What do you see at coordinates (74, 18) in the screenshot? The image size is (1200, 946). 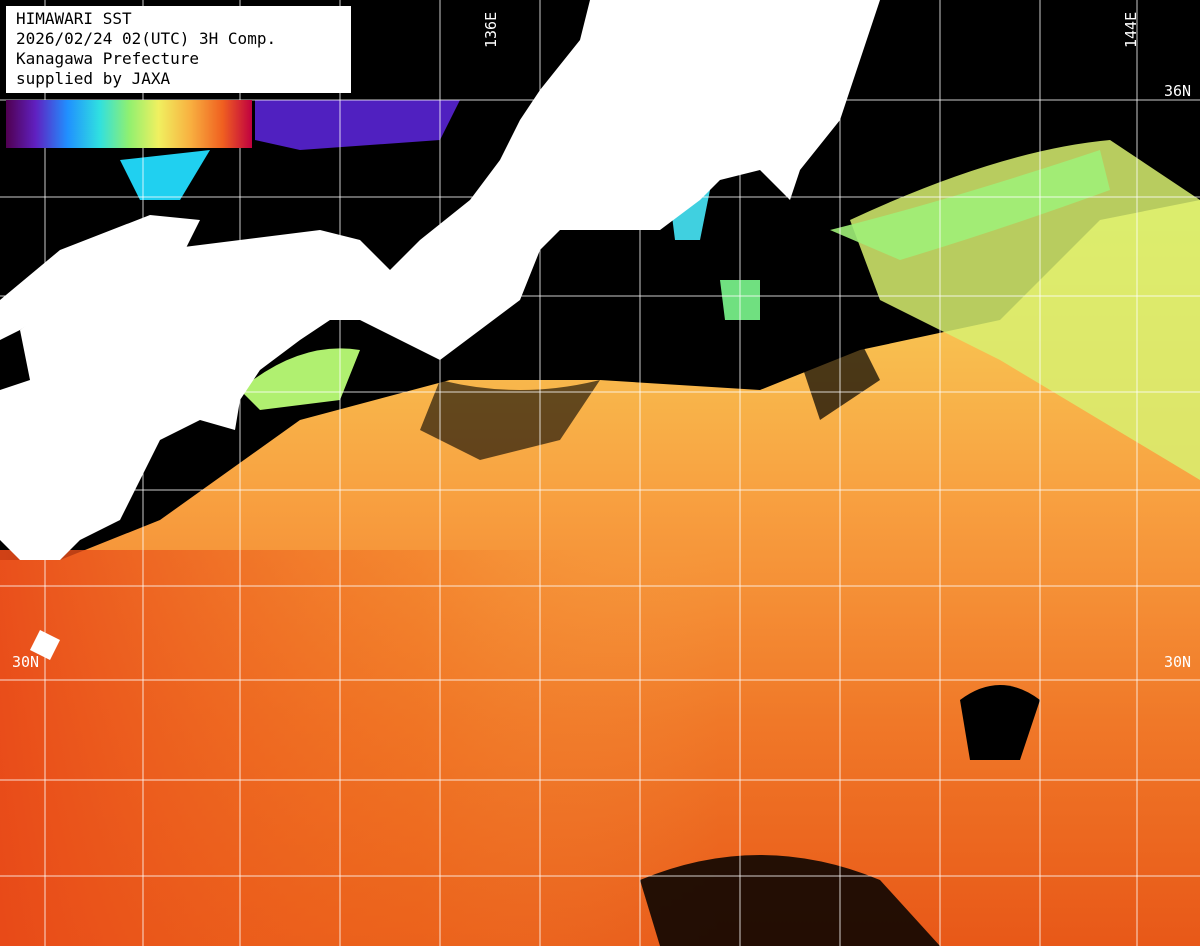 I see `header-line: HIMAWARI SST` at bounding box center [74, 18].